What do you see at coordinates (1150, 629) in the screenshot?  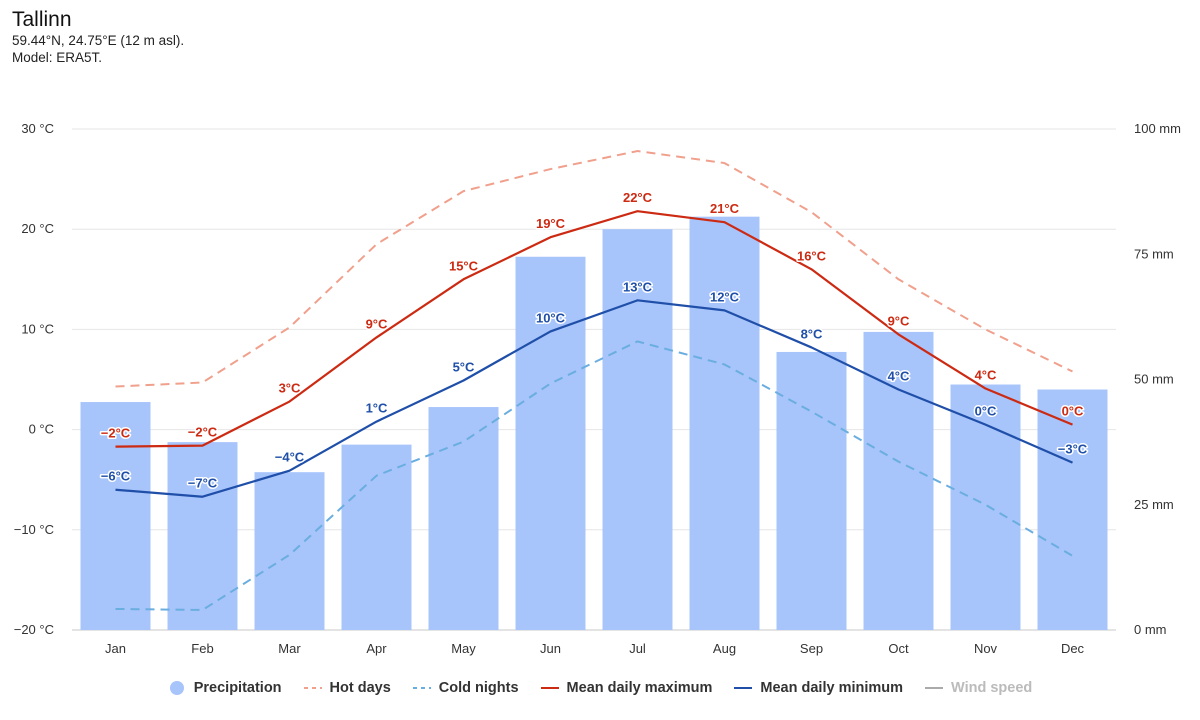 I see `y-right-tick-label: 0 mm` at bounding box center [1150, 629].